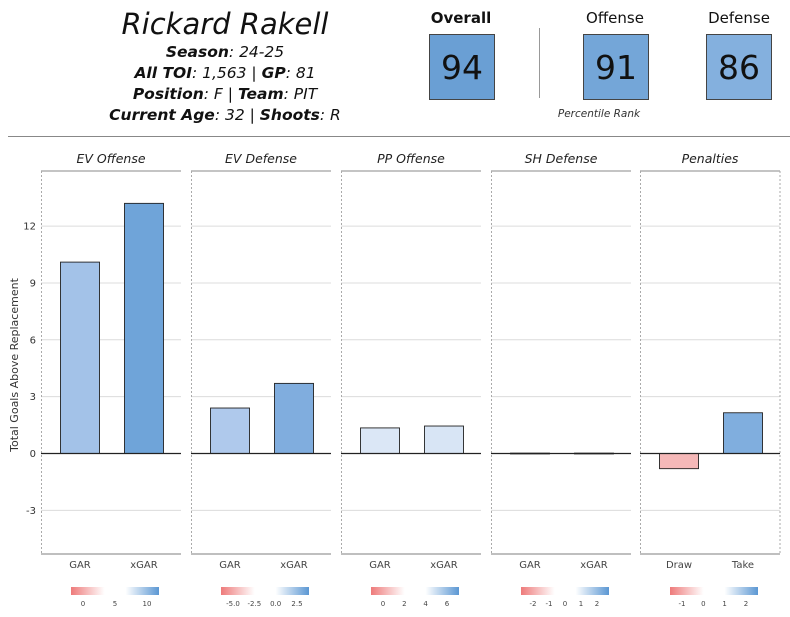 The width and height of the screenshot is (790, 617). What do you see at coordinates (225, 24) in the screenshot?
I see `player-name: Rickard Rakell` at bounding box center [225, 24].